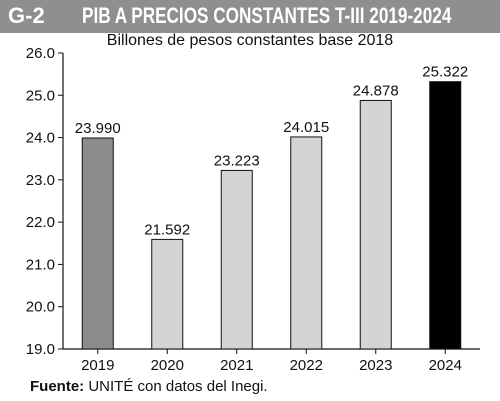  I want to click on y-tick-label: 24.0, so click(40, 138).